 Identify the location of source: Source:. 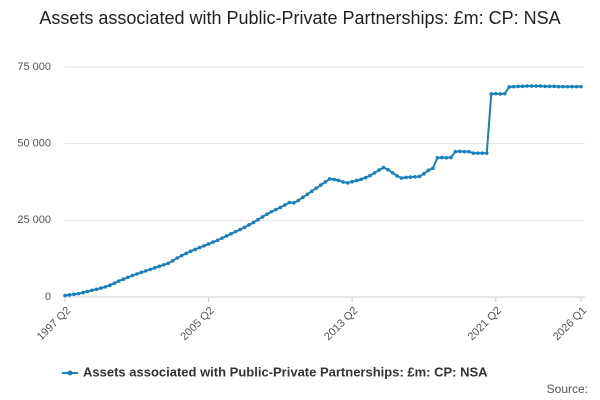
(567, 389).